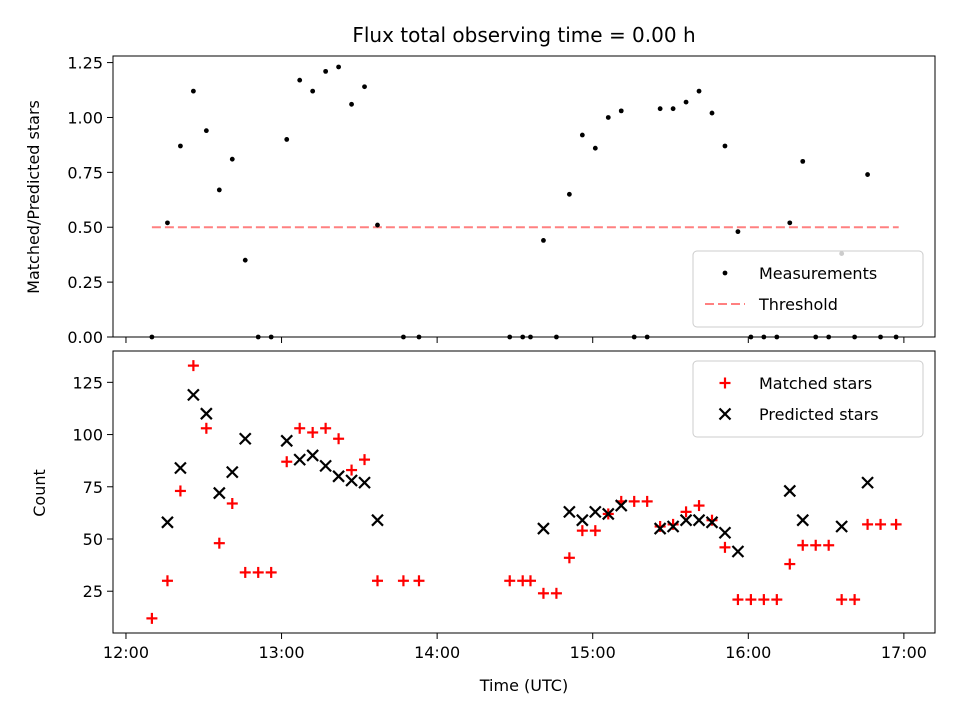 The image size is (960, 720). Describe the element at coordinates (437, 652) in the screenshot. I see `x-tick-label: 14:00` at that location.